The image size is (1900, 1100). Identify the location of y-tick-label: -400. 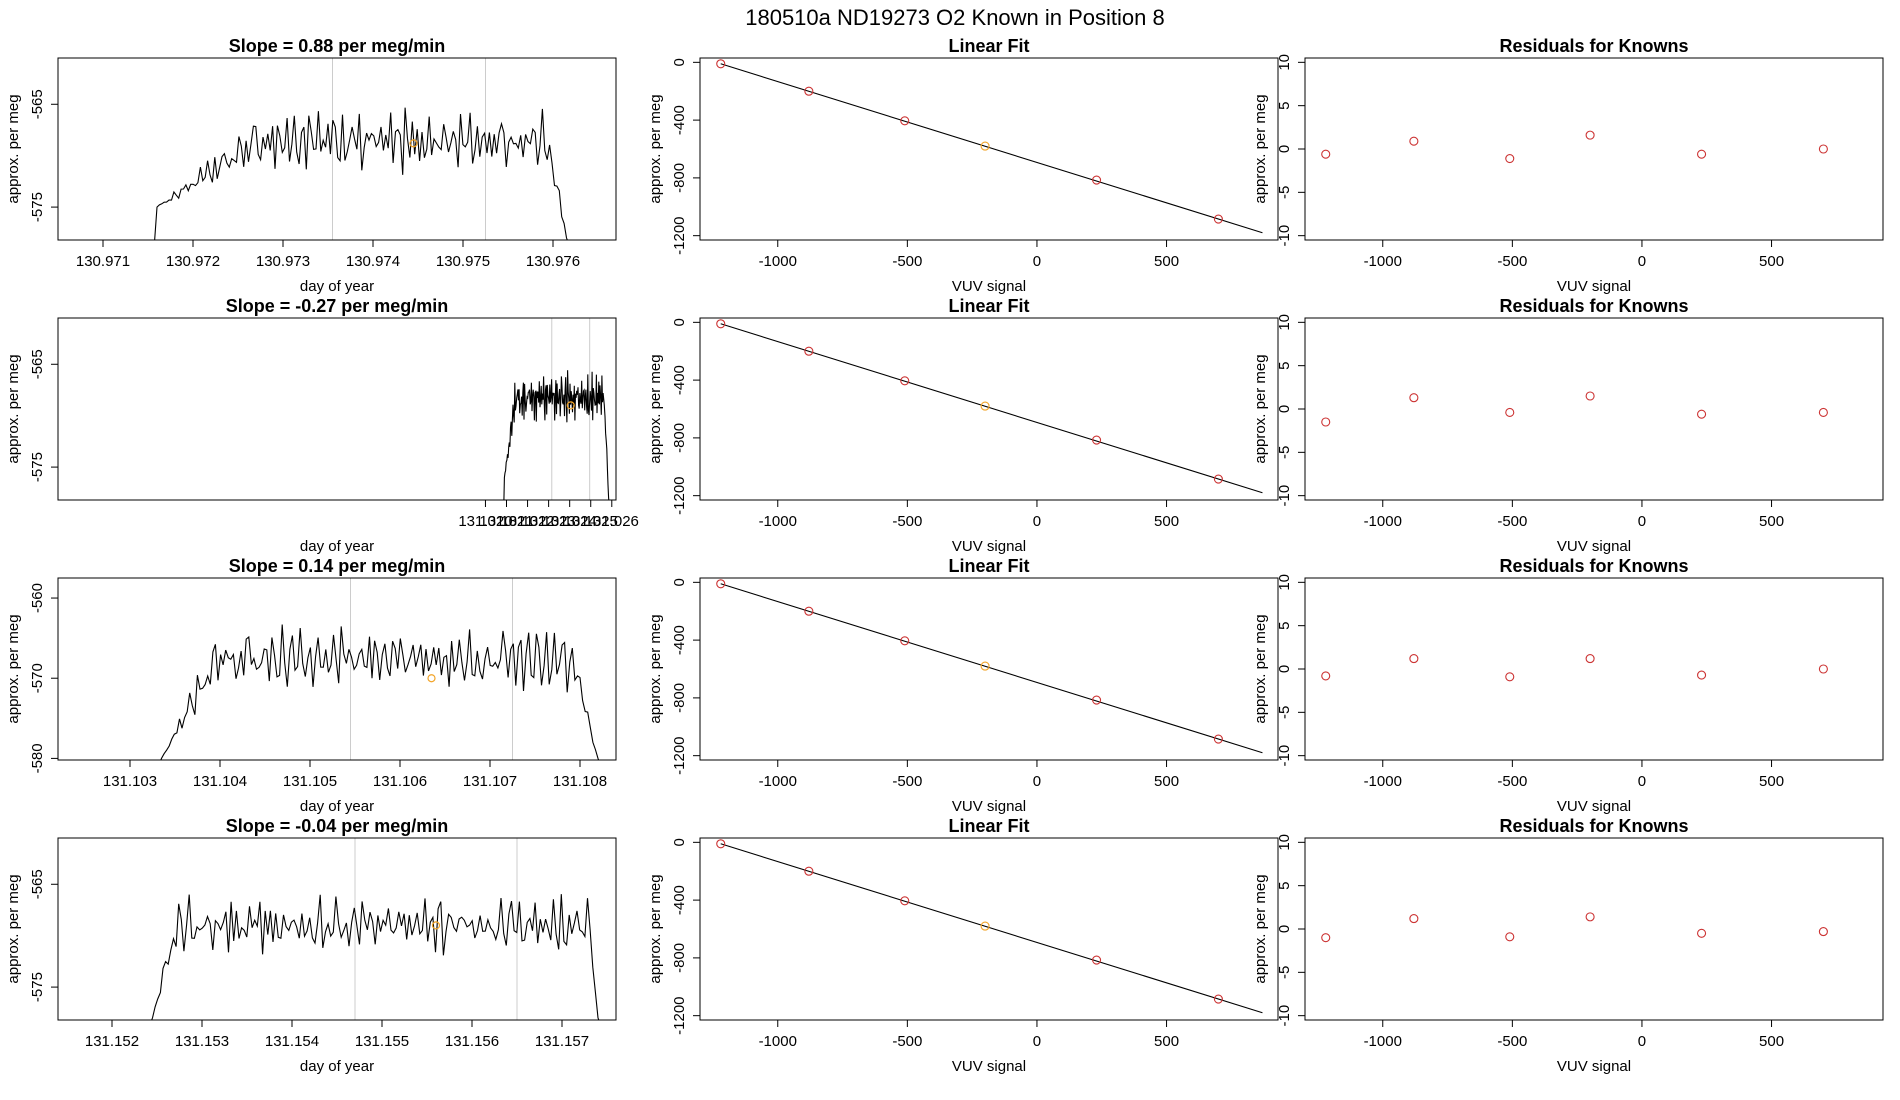
(679, 120).